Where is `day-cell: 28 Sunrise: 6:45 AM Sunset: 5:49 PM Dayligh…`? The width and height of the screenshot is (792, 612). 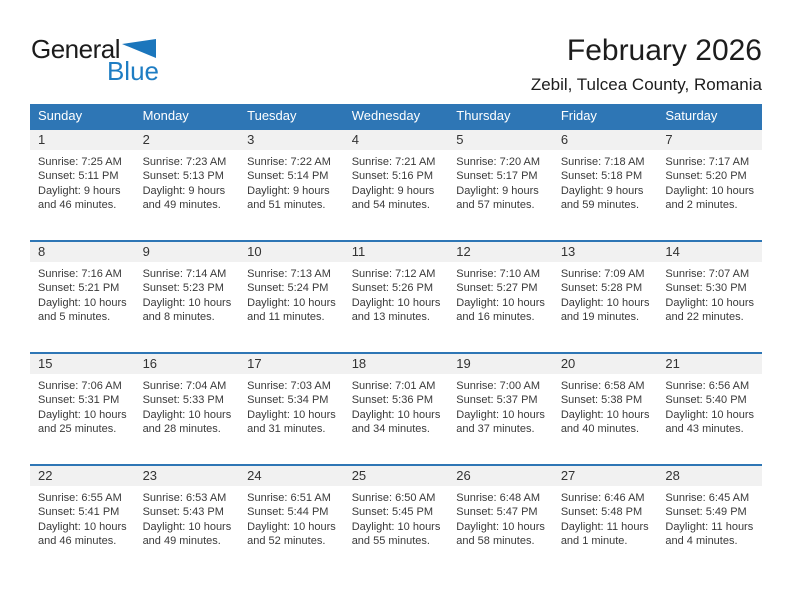
day-cell: 28 Sunrise: 6:45 AM Sunset: 5:49 PM Dayligh… is located at coordinates (709, 520).